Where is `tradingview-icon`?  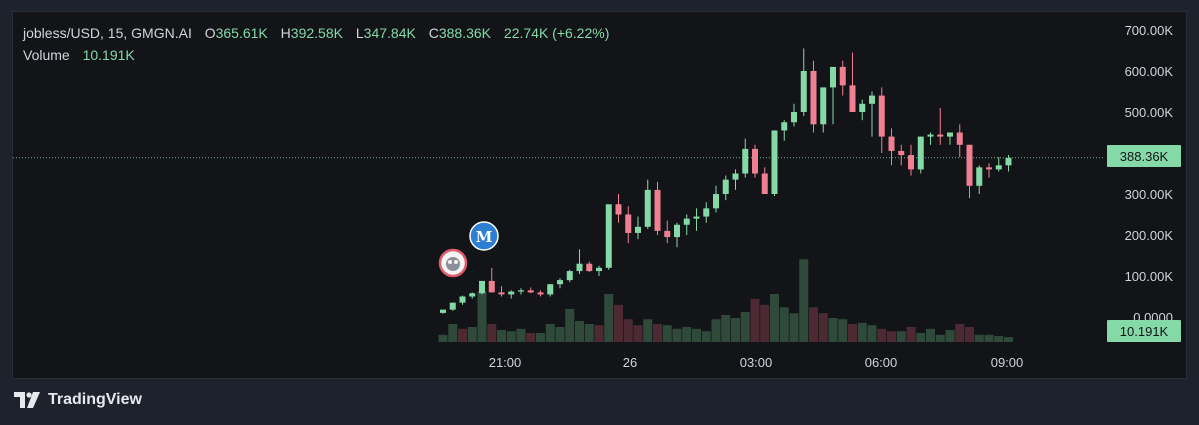 tradingview-icon is located at coordinates (27, 400).